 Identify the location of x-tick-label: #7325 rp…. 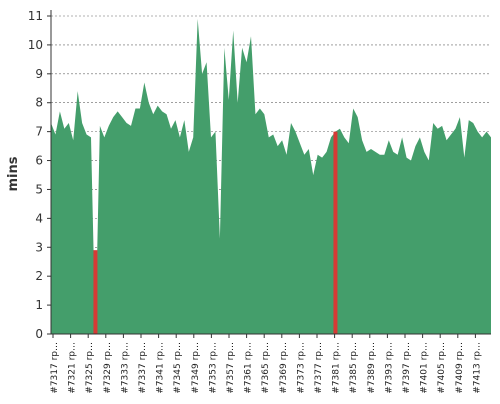
(90, 368).